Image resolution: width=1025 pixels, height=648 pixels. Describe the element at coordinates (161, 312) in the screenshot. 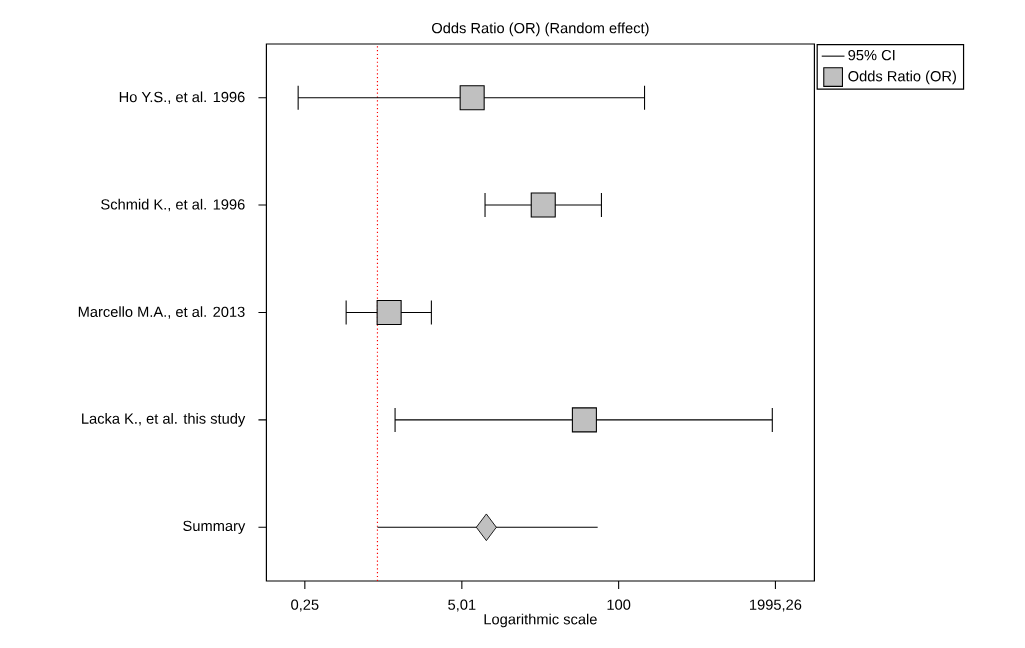

I see `y-tick-label: Marcello M.A., et al. 2013` at that location.